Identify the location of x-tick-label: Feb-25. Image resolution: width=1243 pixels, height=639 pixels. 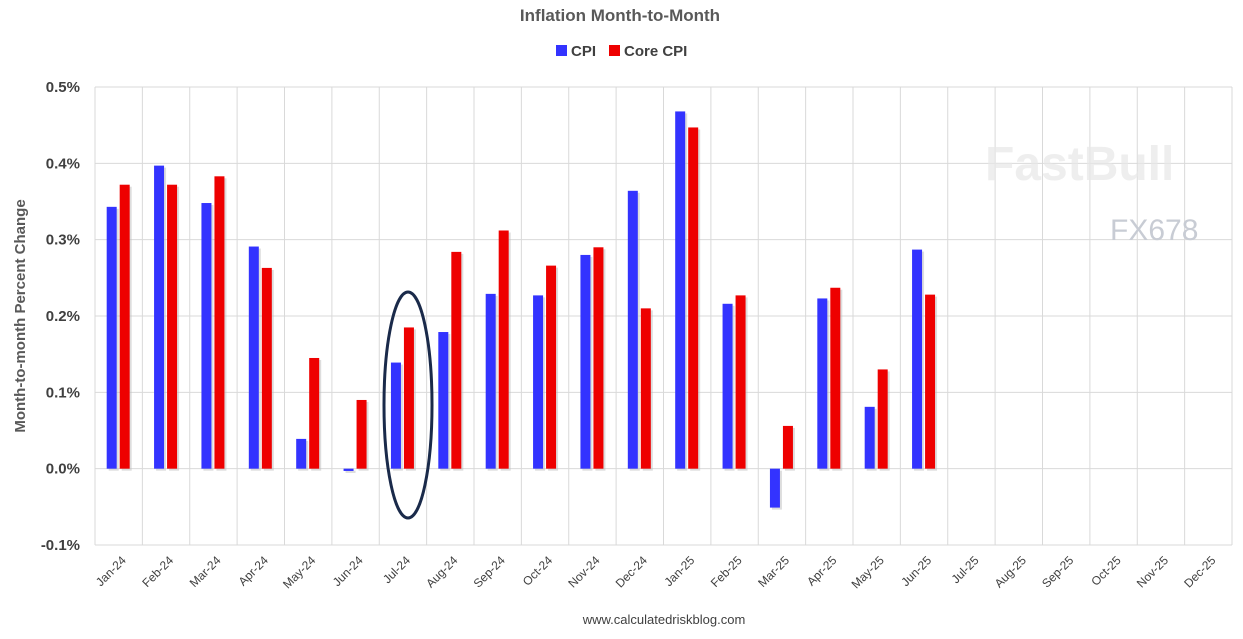
(726, 571).